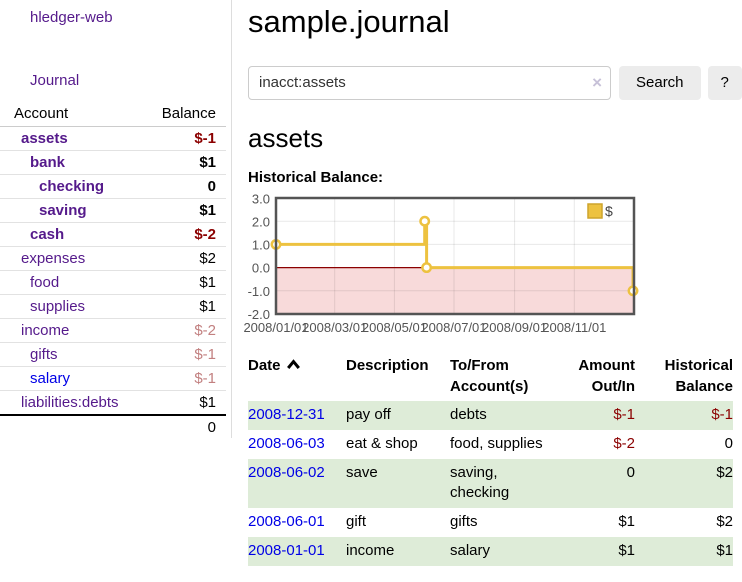  Describe the element at coordinates (113, 258) in the screenshot. I see `account-row: expenses $2` at that location.